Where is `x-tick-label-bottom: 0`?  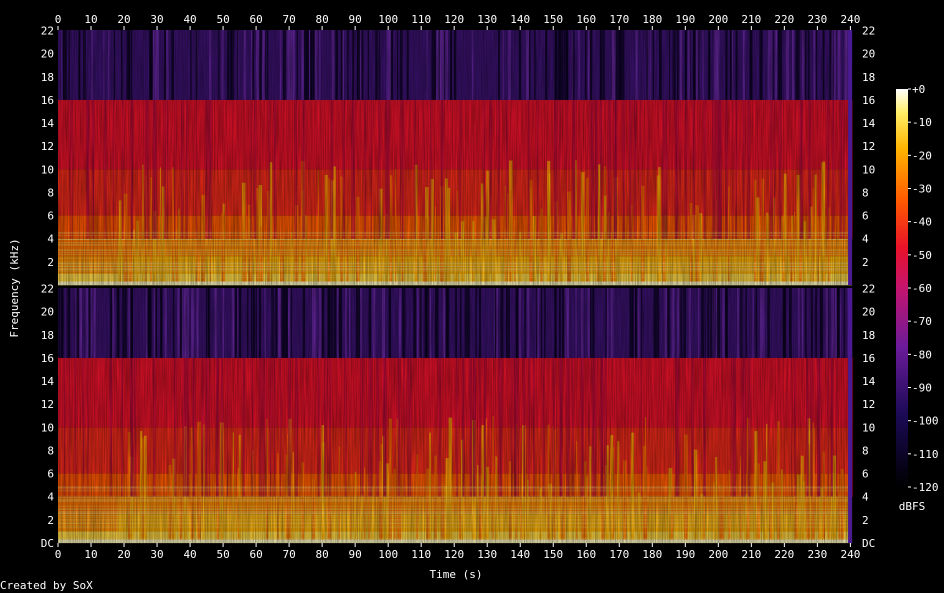 x-tick-label-bottom: 0 is located at coordinates (58, 554).